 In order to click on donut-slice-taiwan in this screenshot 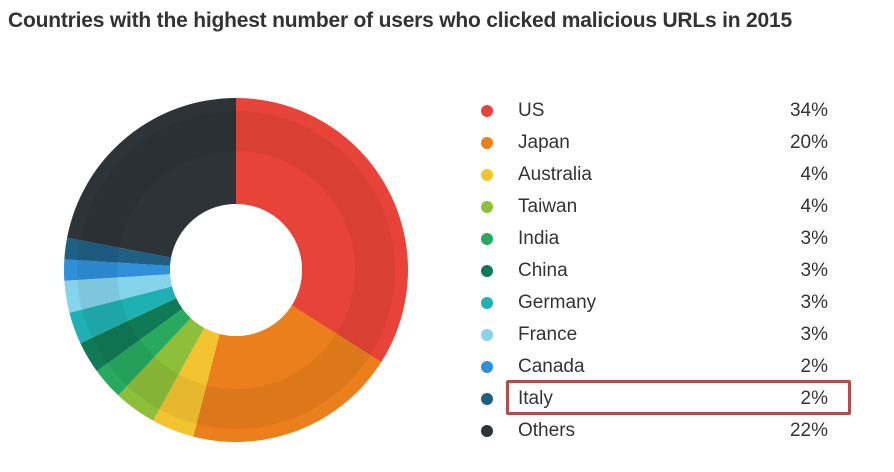, I will do `click(161, 369)`.